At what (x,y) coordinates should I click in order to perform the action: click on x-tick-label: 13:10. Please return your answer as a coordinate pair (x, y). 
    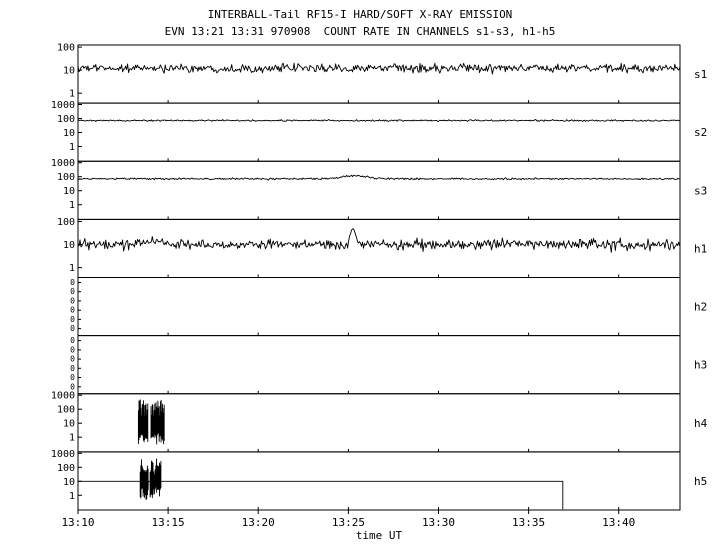
    Looking at the image, I should click on (77, 522).